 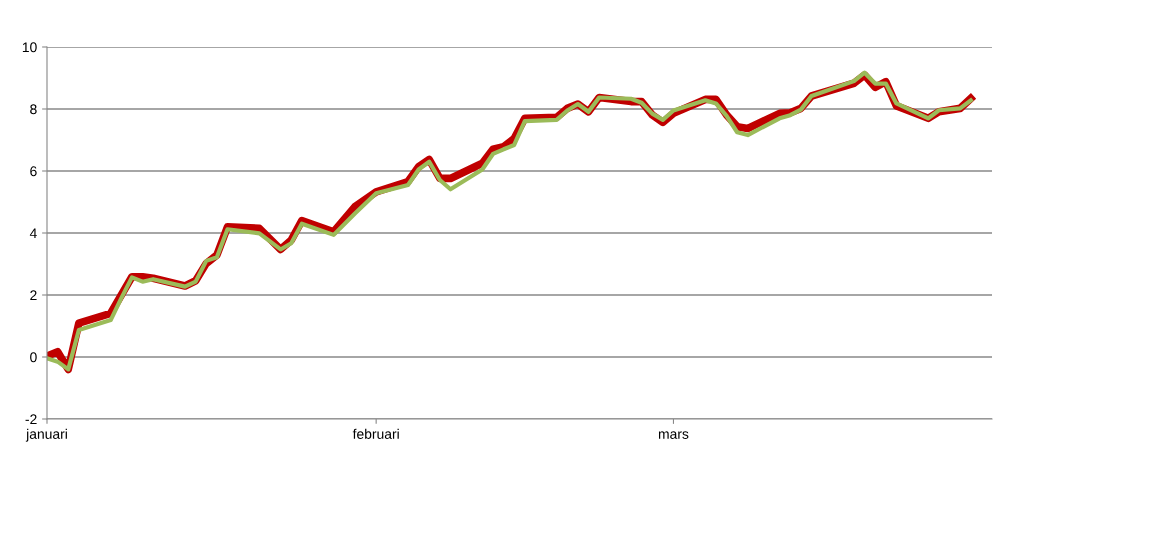 I want to click on y-tick-label: -2, so click(x=31, y=419).